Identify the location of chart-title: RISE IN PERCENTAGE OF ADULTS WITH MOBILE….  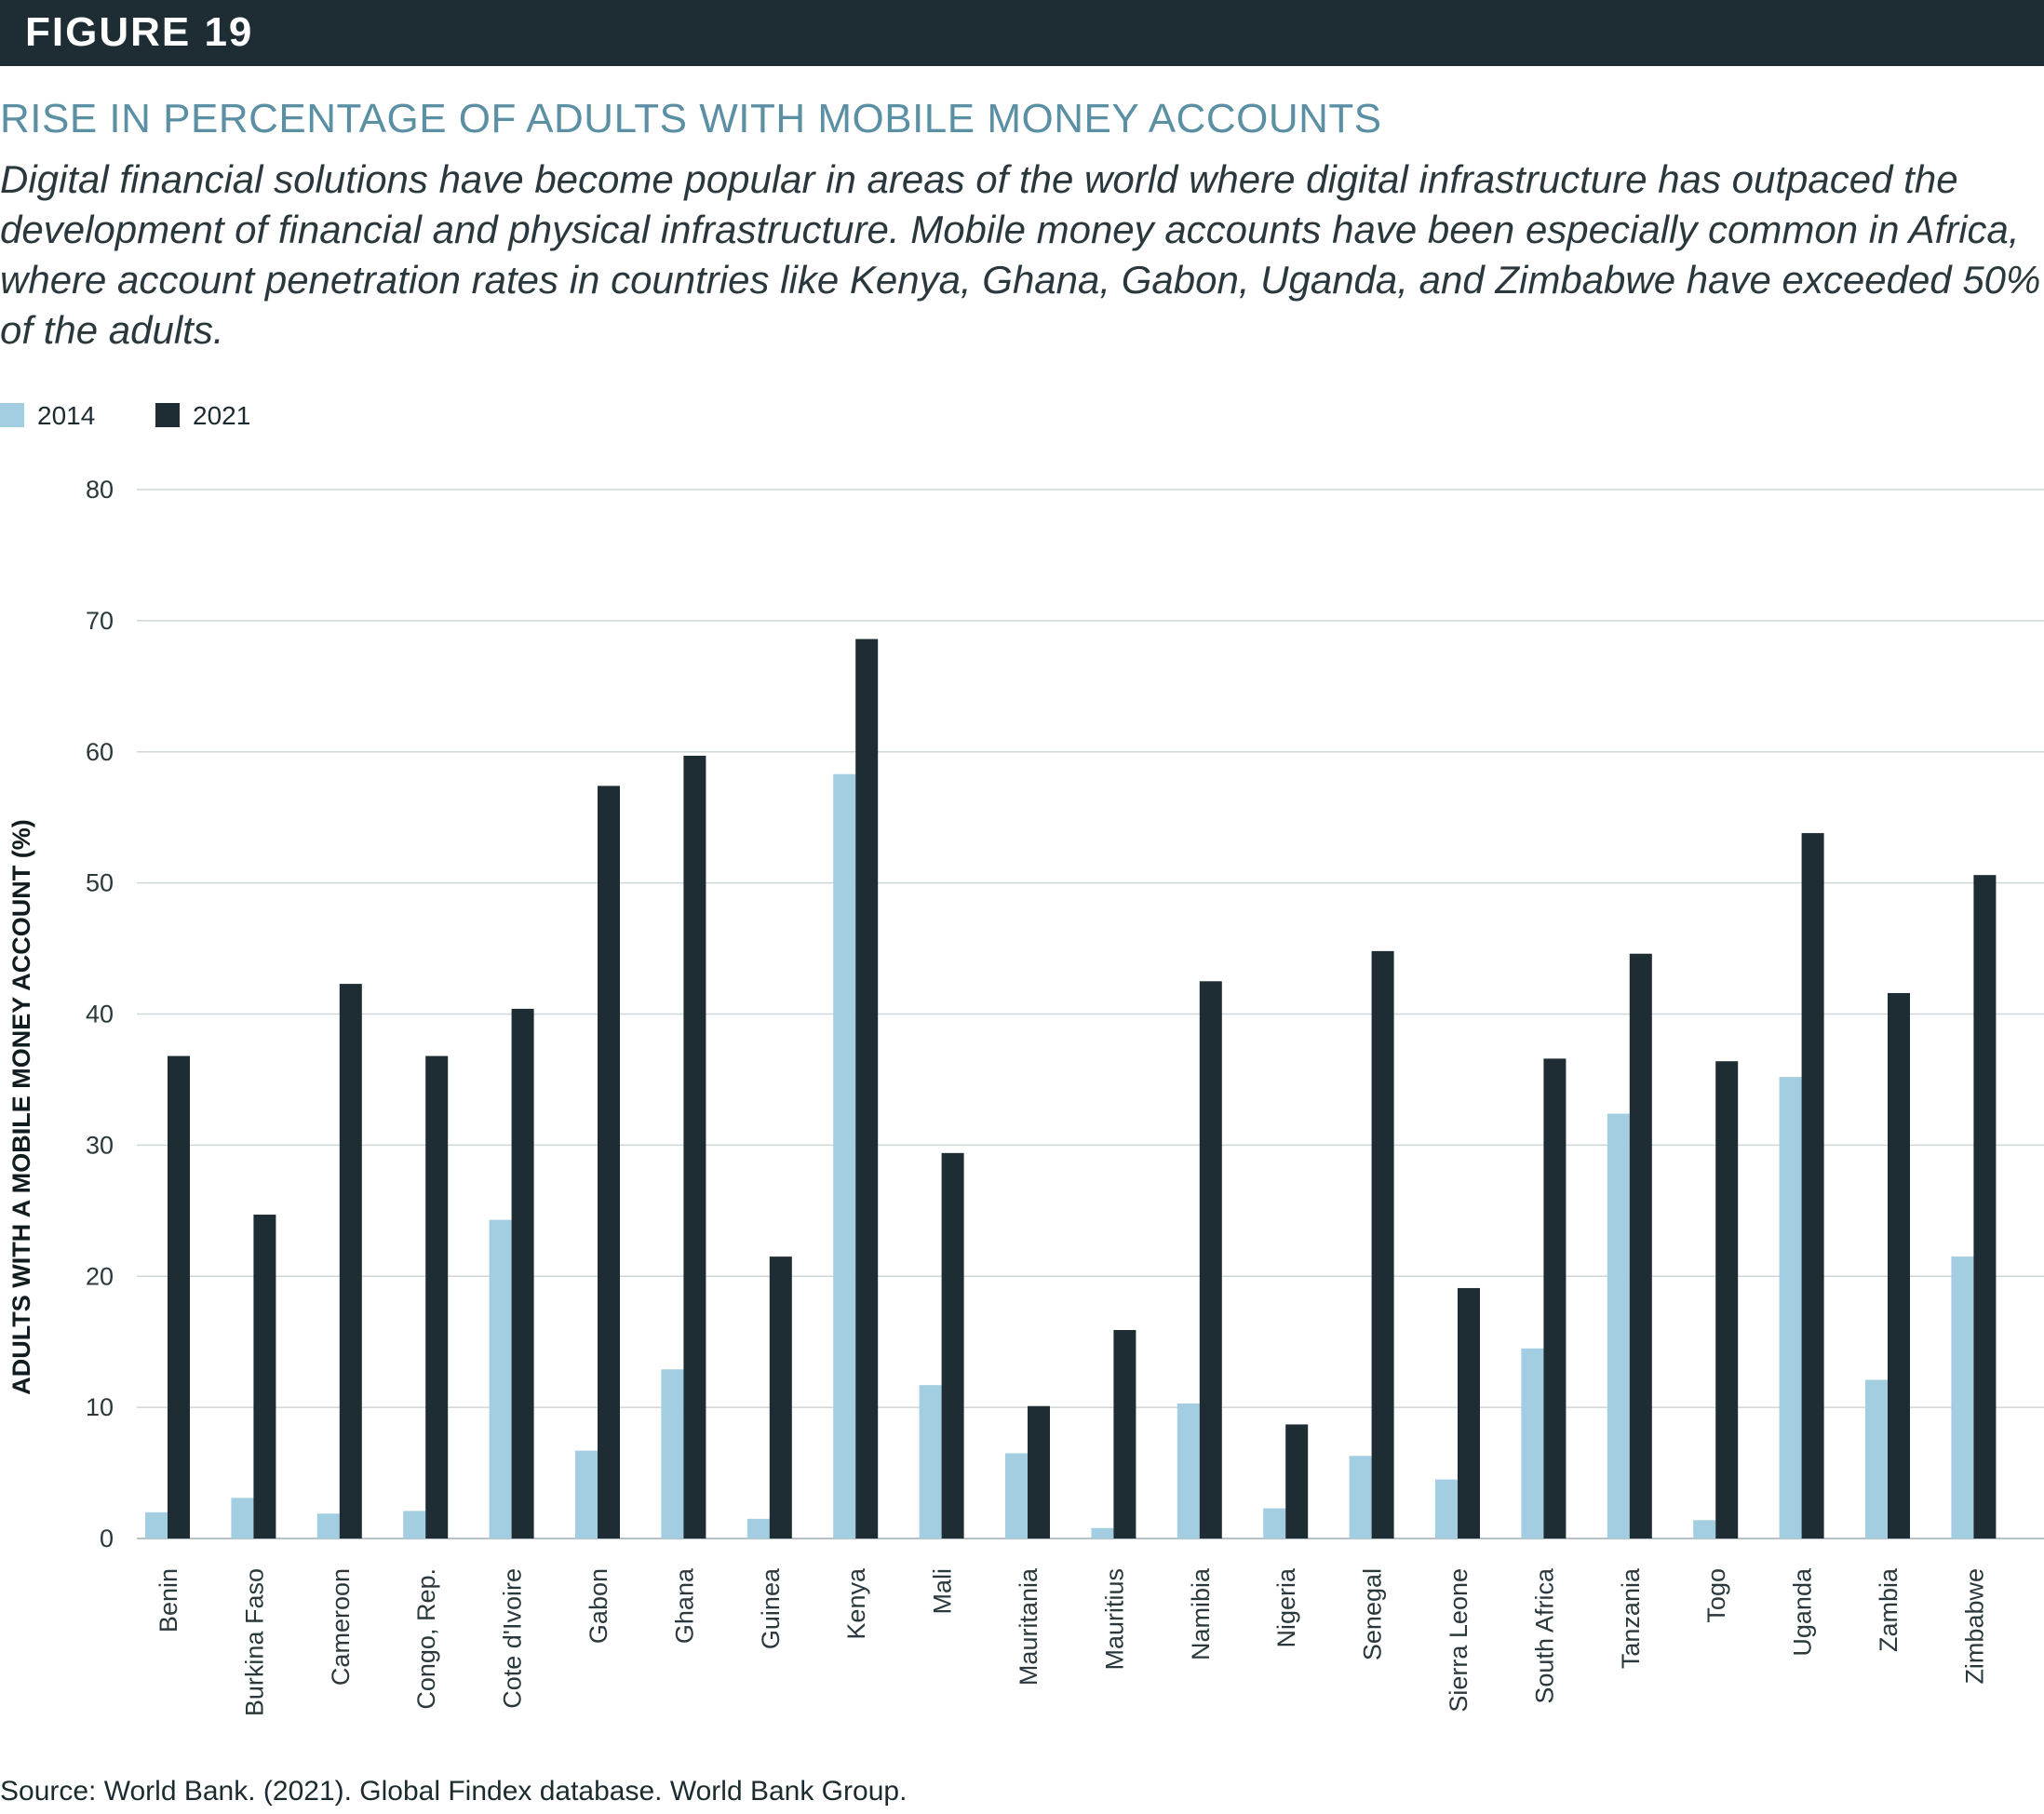
(691, 118).